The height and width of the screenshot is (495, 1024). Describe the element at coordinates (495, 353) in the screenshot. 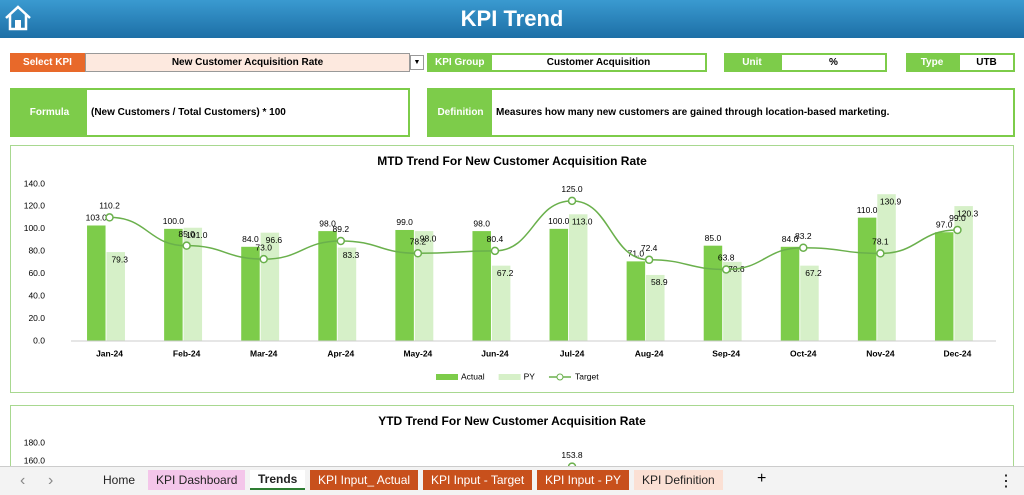

I see `x-tick-label: Jun-24` at that location.